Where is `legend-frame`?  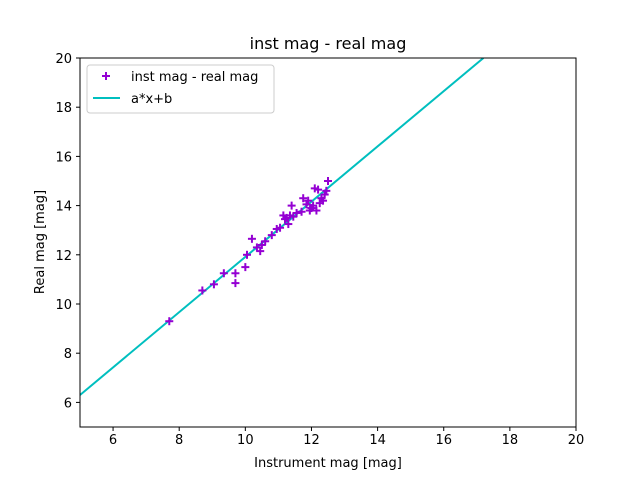 legend-frame is located at coordinates (180, 89).